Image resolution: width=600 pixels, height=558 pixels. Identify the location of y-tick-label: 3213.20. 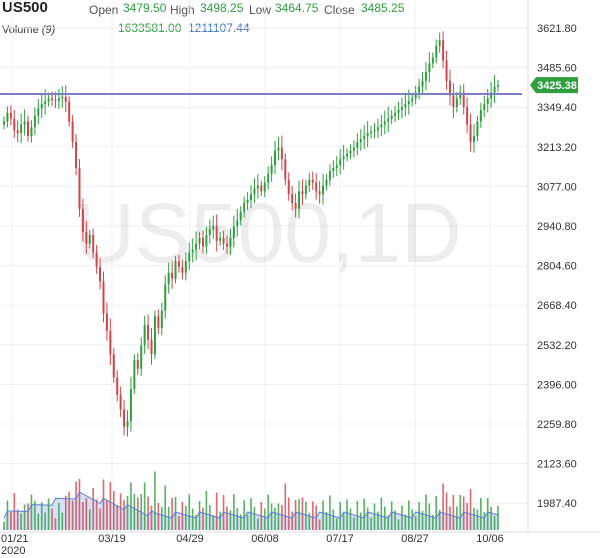
(557, 148).